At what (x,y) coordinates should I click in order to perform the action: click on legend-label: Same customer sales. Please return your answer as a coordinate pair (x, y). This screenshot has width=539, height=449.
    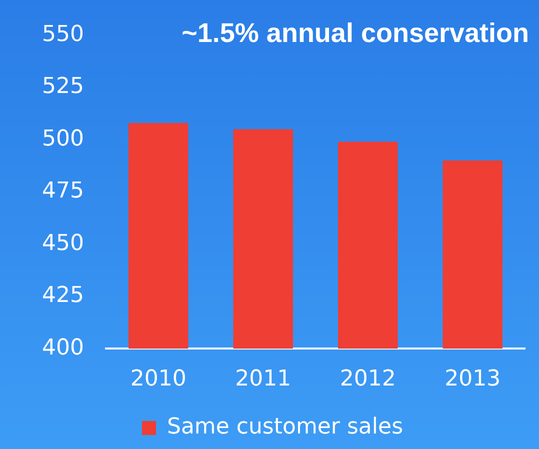
    Looking at the image, I should click on (285, 427).